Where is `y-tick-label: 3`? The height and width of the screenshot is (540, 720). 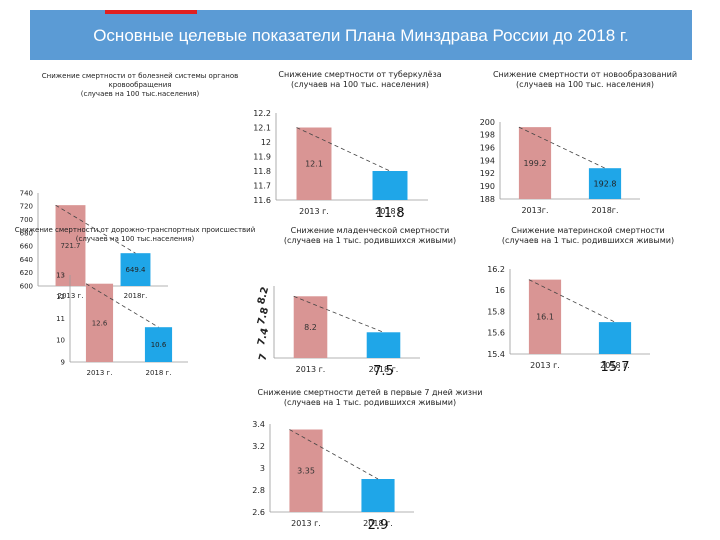 y-tick-label: 3 is located at coordinates (262, 468).